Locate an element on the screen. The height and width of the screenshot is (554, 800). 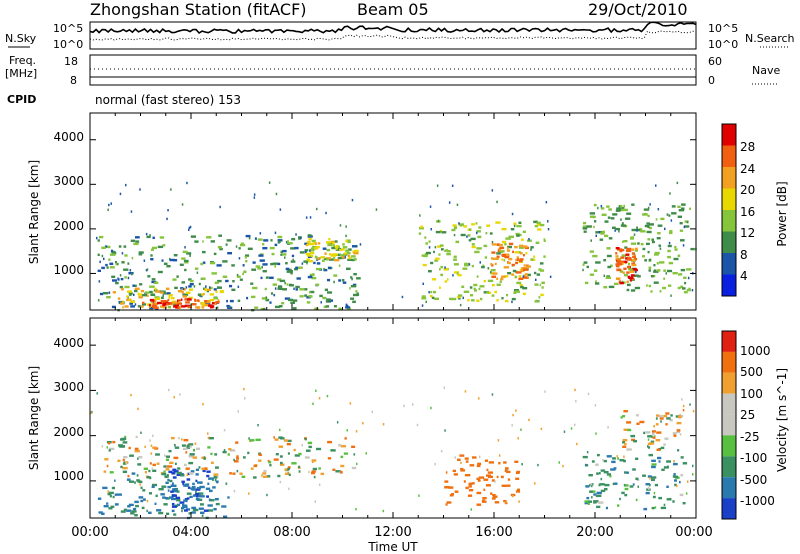
freq-panel-frame is located at coordinates (393, 70).